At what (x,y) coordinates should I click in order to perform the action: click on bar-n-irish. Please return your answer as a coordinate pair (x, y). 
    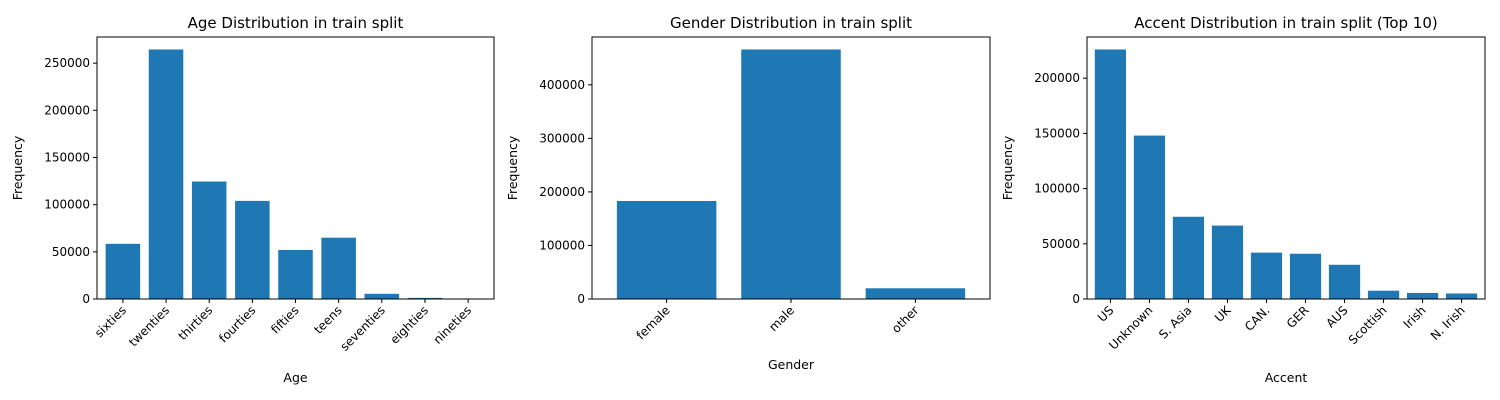
    Looking at the image, I should click on (1461, 296).